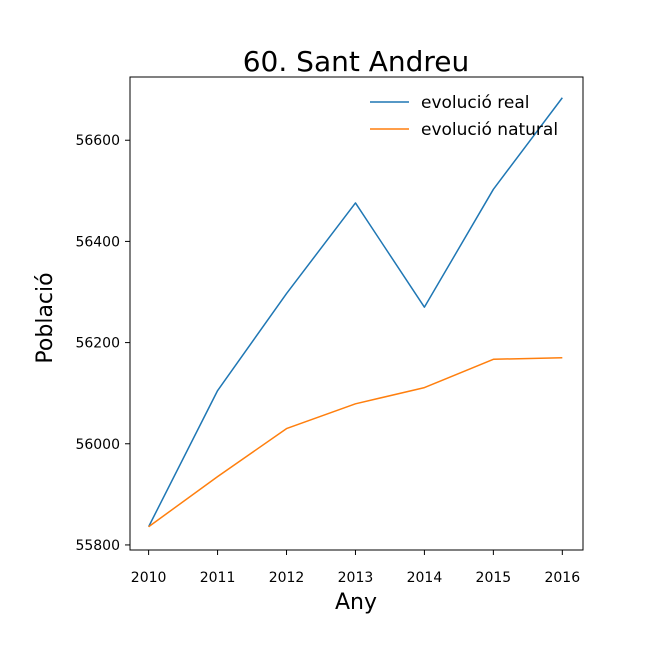 Image resolution: width=648 pixels, height=648 pixels. Describe the element at coordinates (97, 242) in the screenshot. I see `y-tick-label: 56400` at that location.